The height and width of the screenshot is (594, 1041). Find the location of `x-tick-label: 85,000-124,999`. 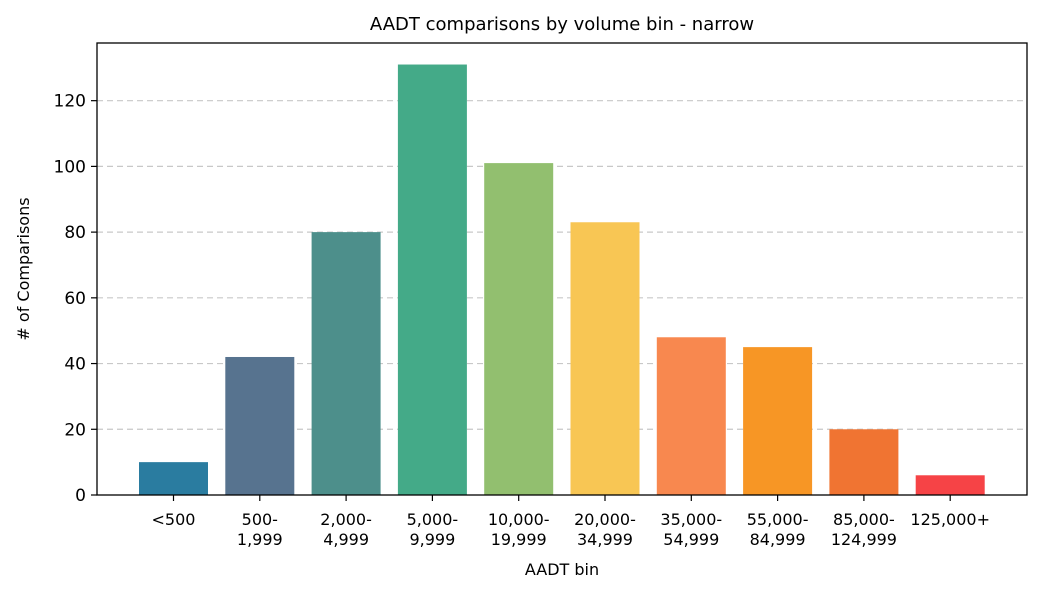

x-tick-label: 85,000-124,999 is located at coordinates (864, 529).